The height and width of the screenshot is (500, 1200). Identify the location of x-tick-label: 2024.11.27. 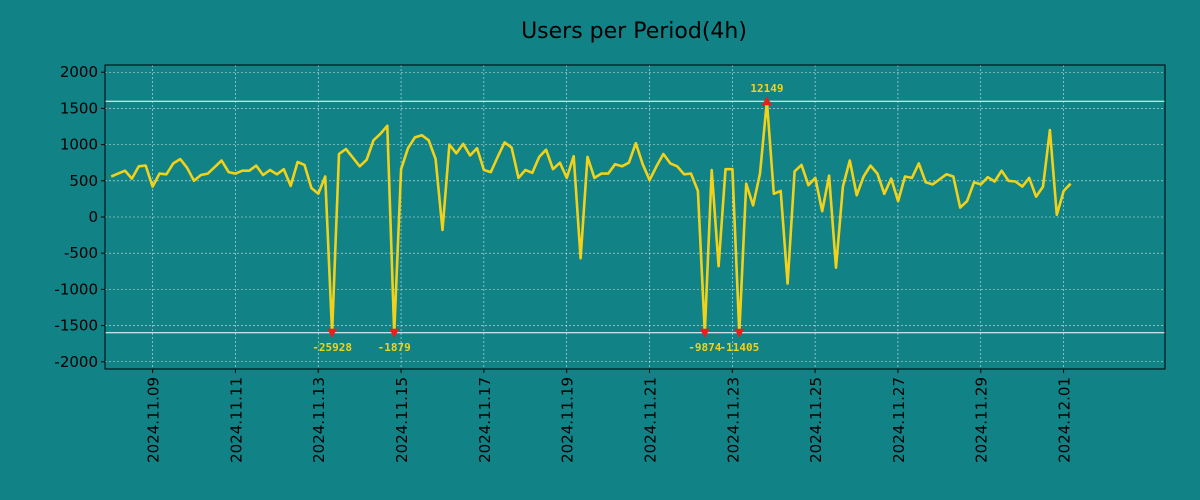
(899, 420).